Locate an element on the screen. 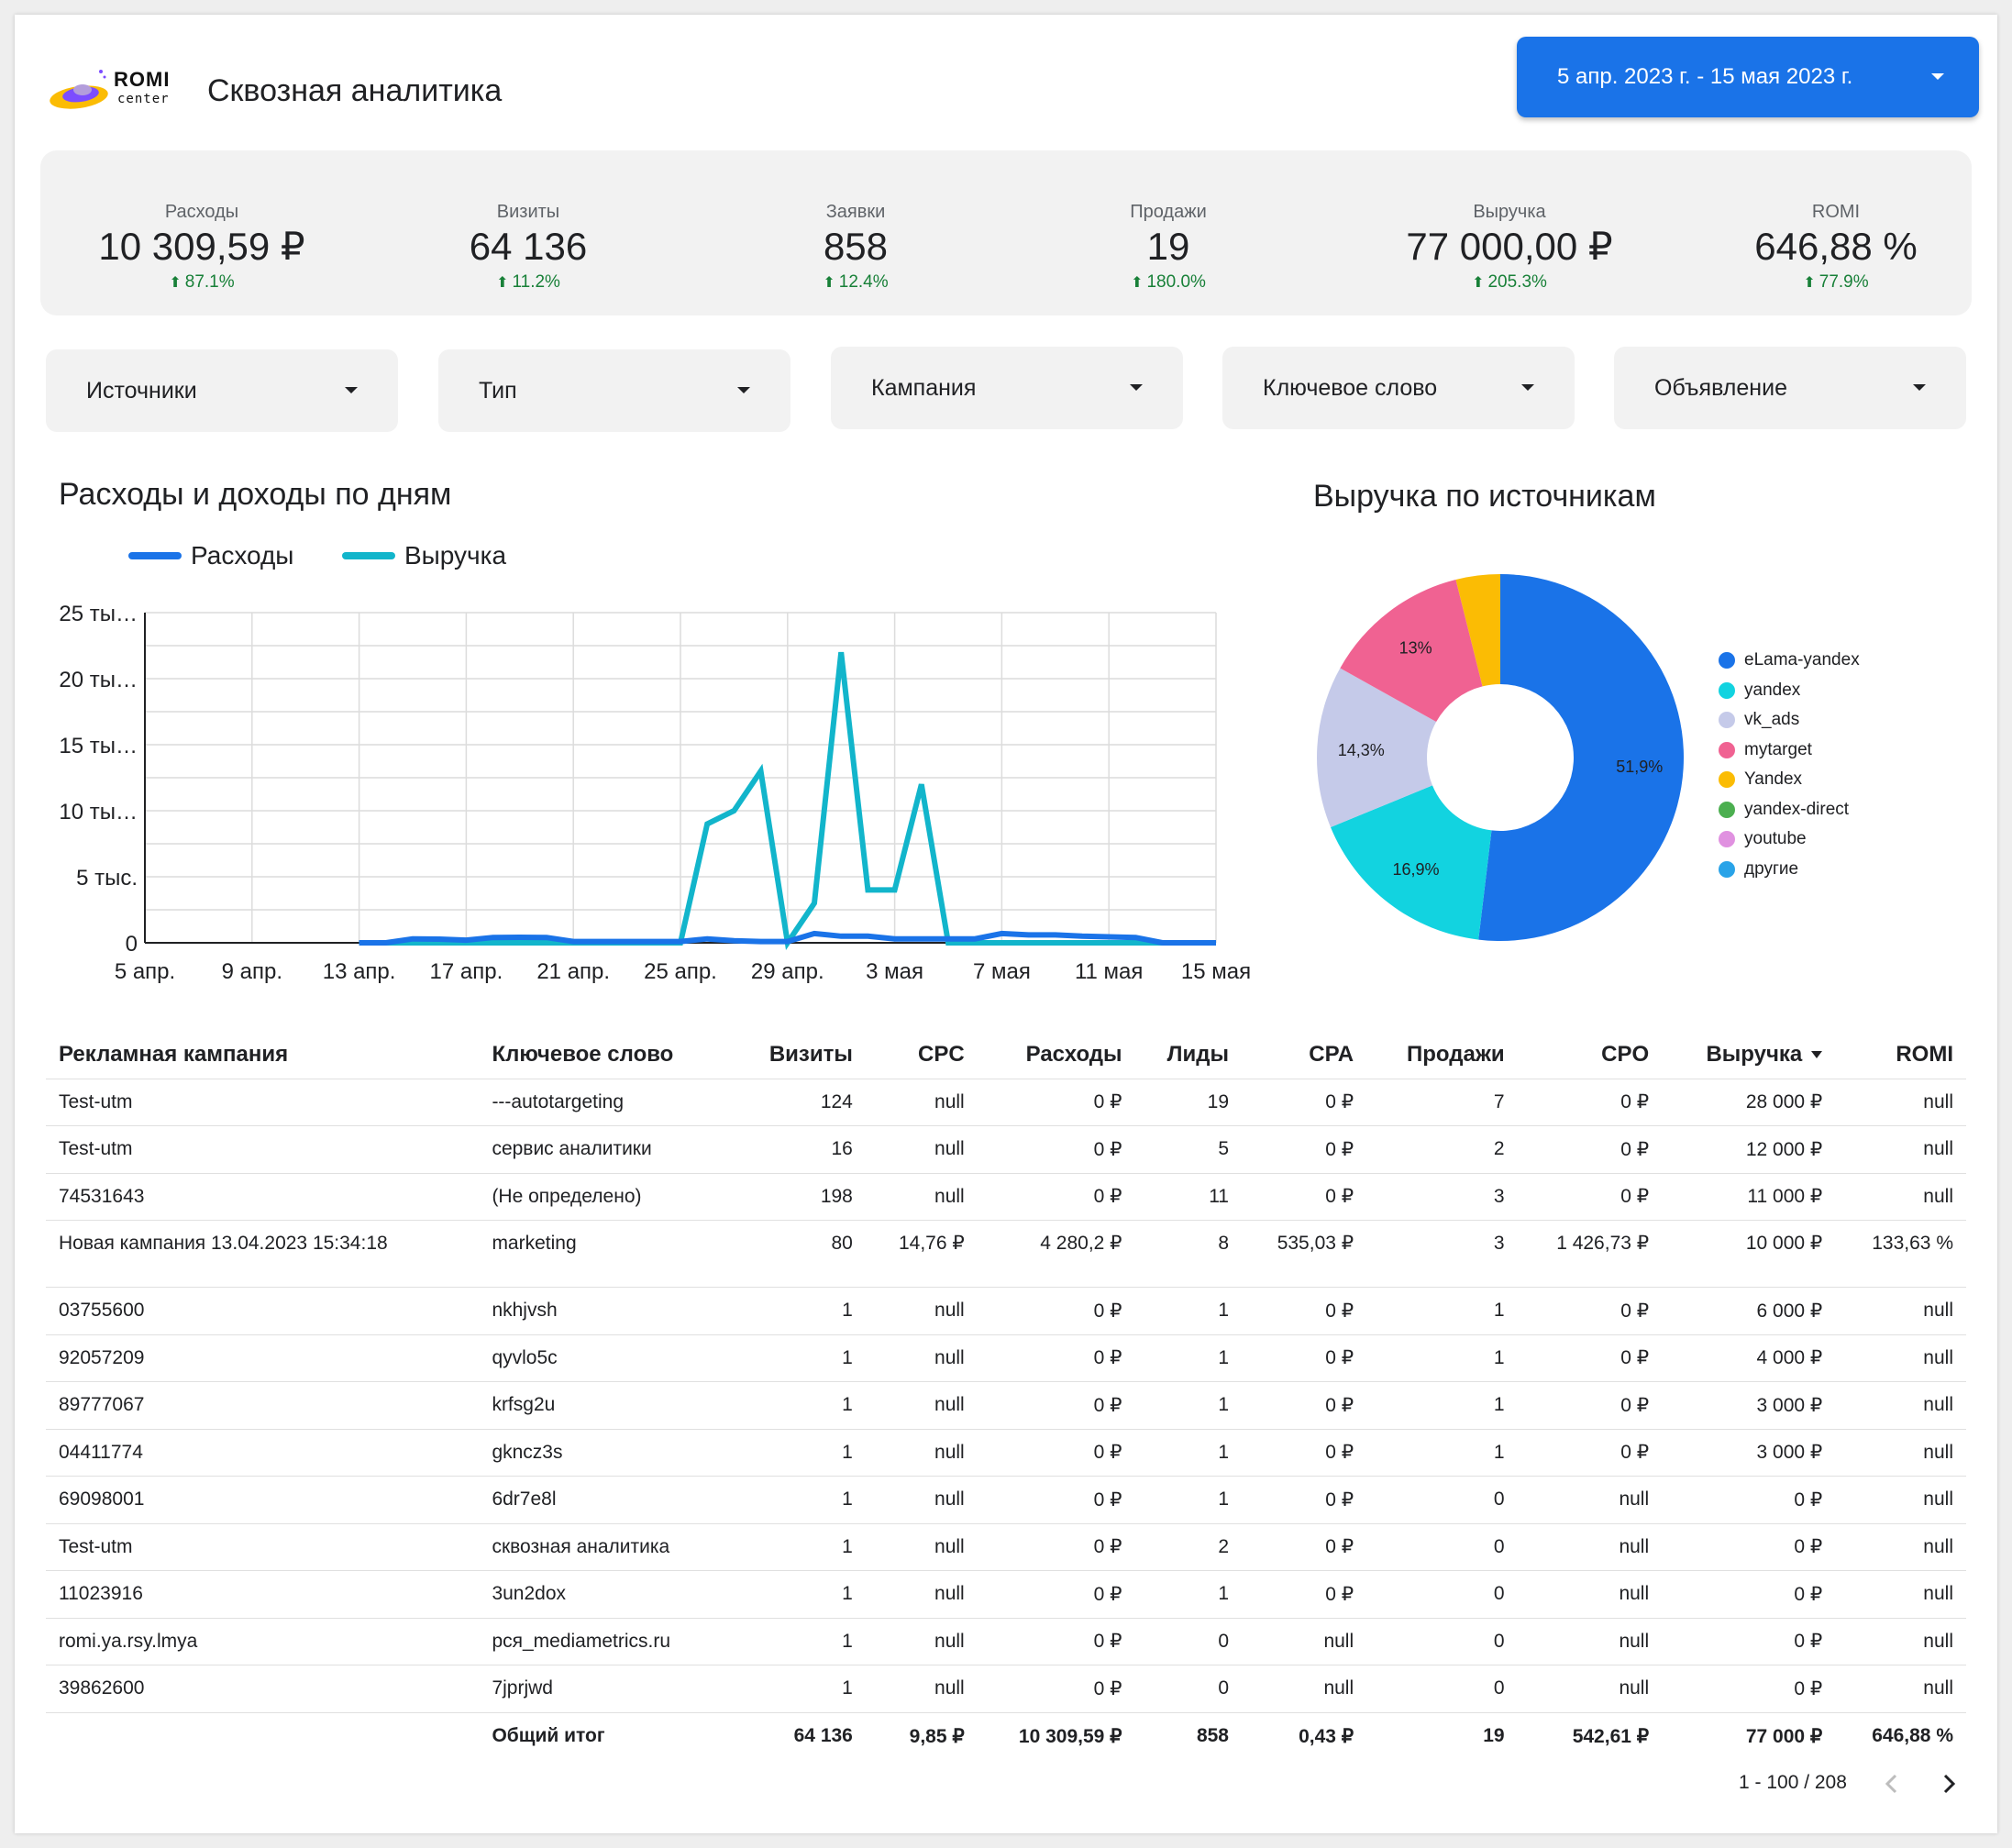 The image size is (2012, 1848). column-header: Расходы is located at coordinates (1074, 1054).